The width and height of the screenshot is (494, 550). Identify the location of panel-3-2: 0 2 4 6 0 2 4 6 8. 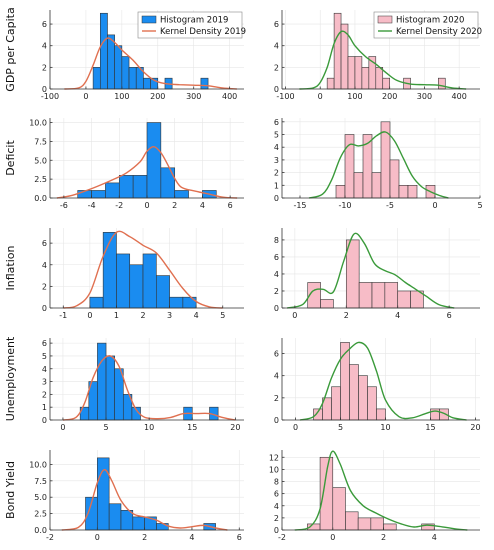
(377, 274).